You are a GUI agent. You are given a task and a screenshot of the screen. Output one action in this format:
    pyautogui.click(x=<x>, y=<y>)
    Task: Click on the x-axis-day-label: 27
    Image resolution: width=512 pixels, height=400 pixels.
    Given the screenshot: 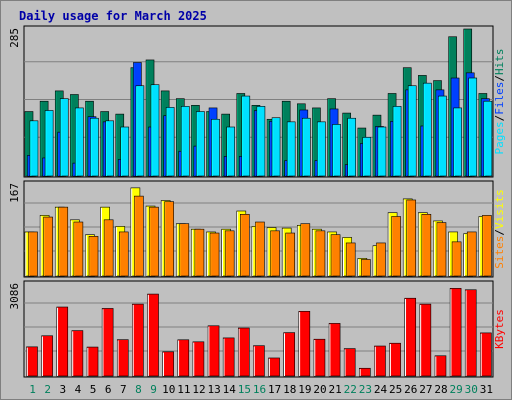 What is the action you would take?
    pyautogui.click(x=425, y=389)
    